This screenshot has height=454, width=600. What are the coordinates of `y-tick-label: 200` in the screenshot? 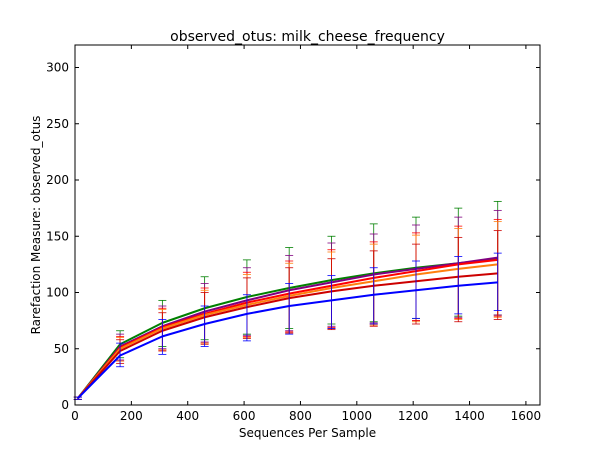 It's located at (57, 180).